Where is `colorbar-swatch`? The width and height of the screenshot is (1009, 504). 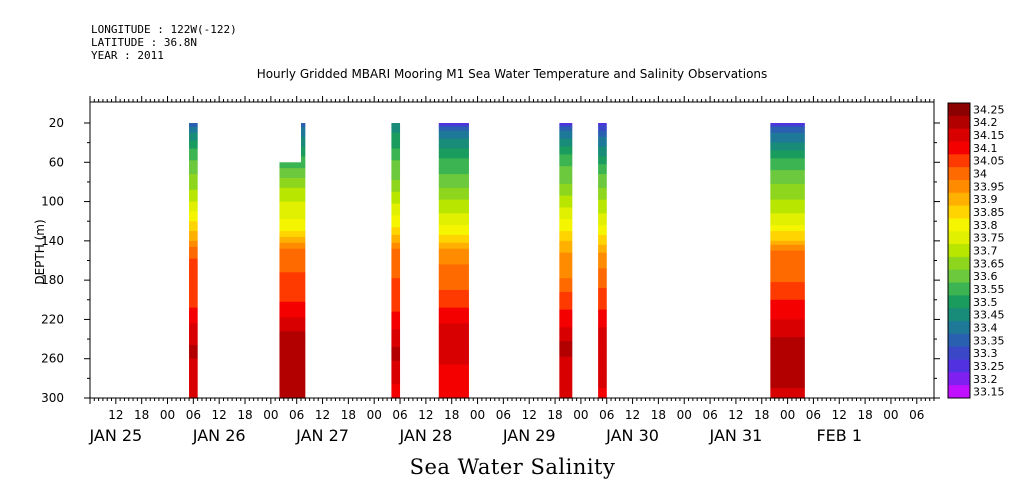
colorbar-swatch is located at coordinates (959, 251).